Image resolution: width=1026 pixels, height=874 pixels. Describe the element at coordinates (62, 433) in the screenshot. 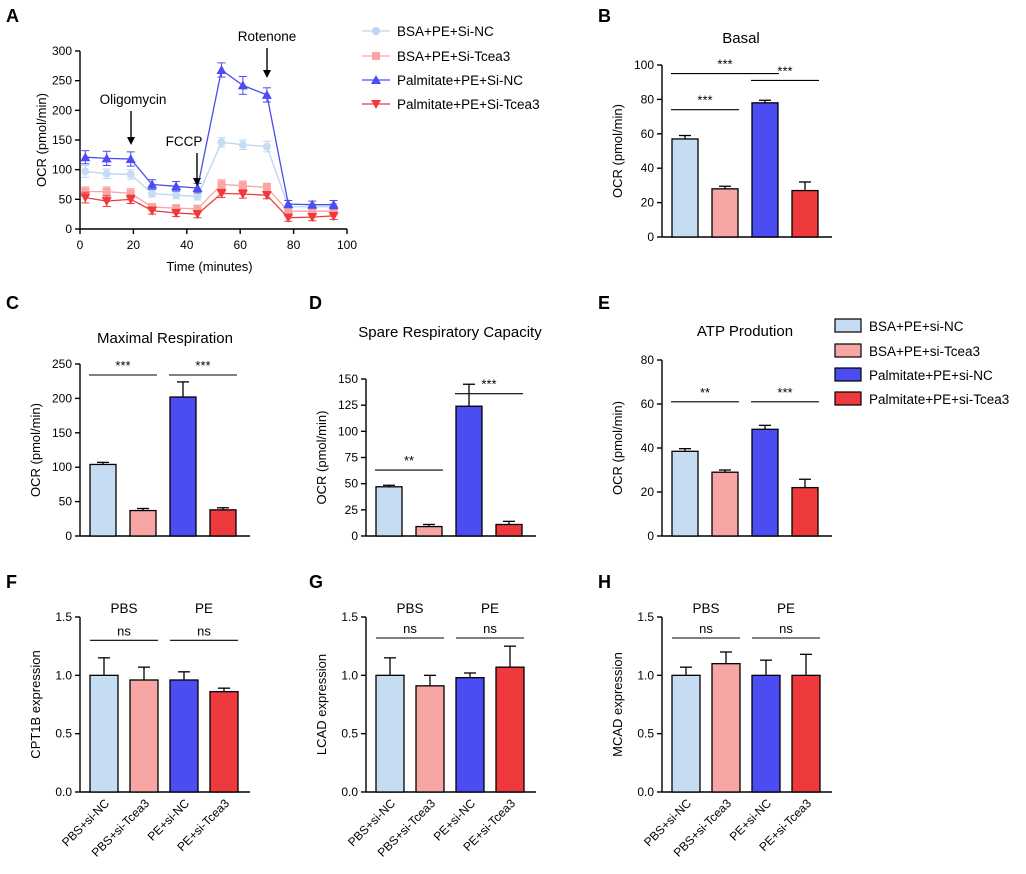

I see `y-tick-label: 150` at that location.